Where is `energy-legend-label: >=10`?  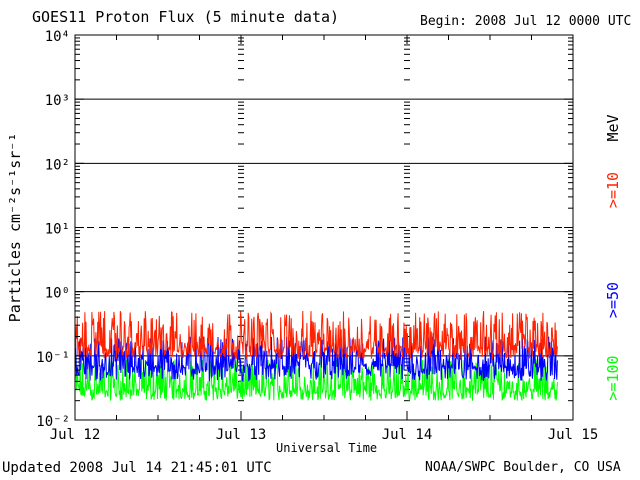 energy-legend-label: >=10 is located at coordinates (613, 190).